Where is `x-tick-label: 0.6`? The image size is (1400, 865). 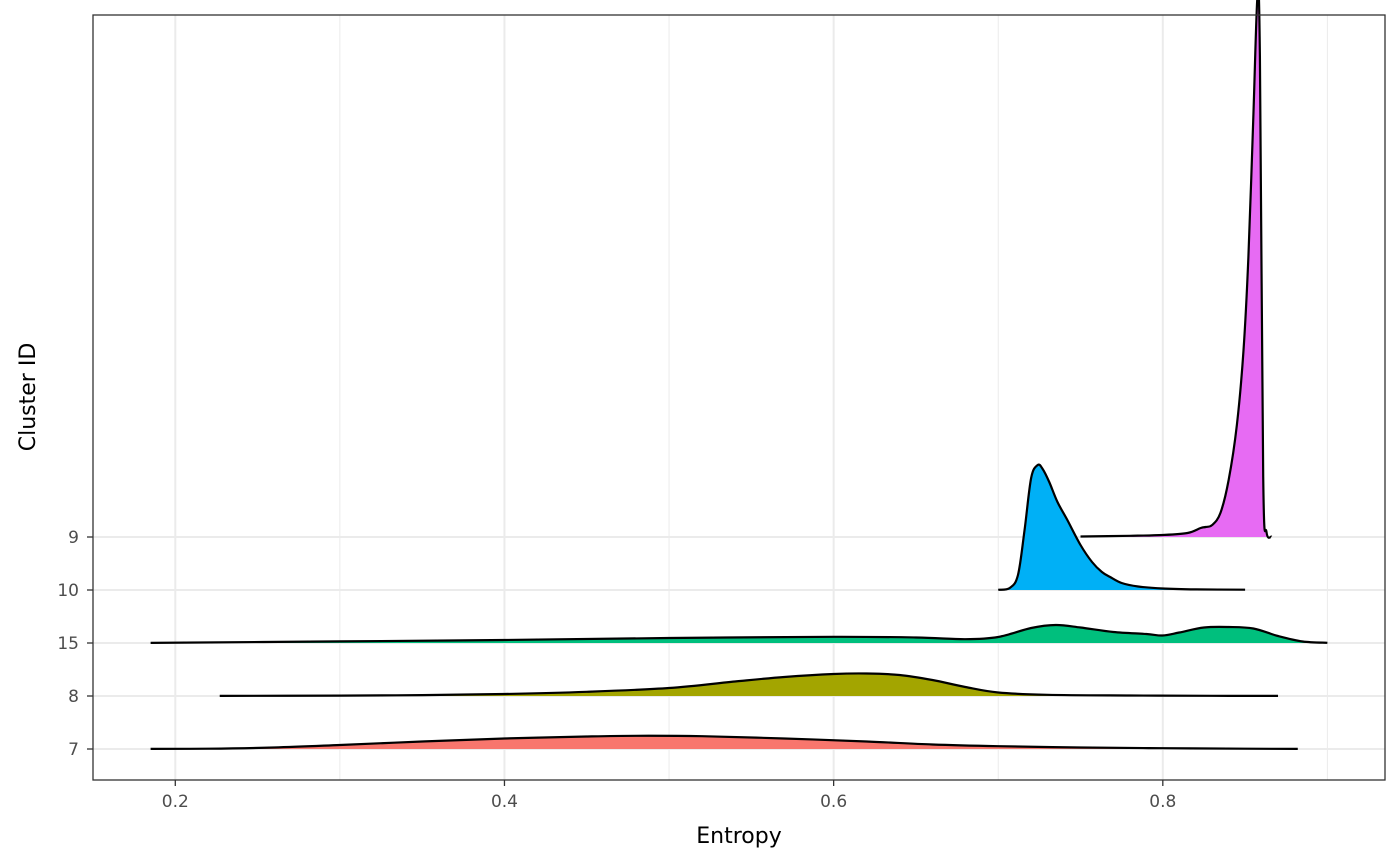 x-tick-label: 0.6 is located at coordinates (833, 802).